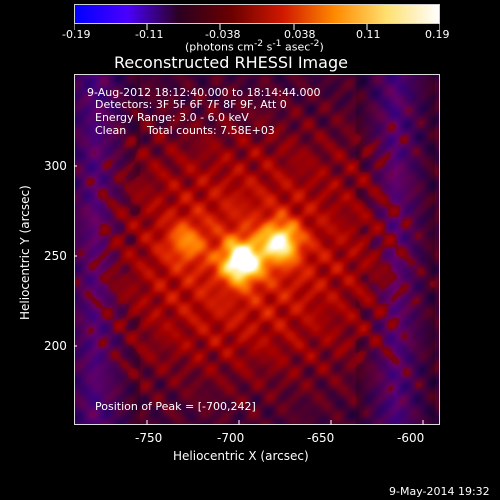 The width and height of the screenshot is (500, 500). Describe the element at coordinates (149, 438) in the screenshot. I see `x-tick-label: -750` at that location.